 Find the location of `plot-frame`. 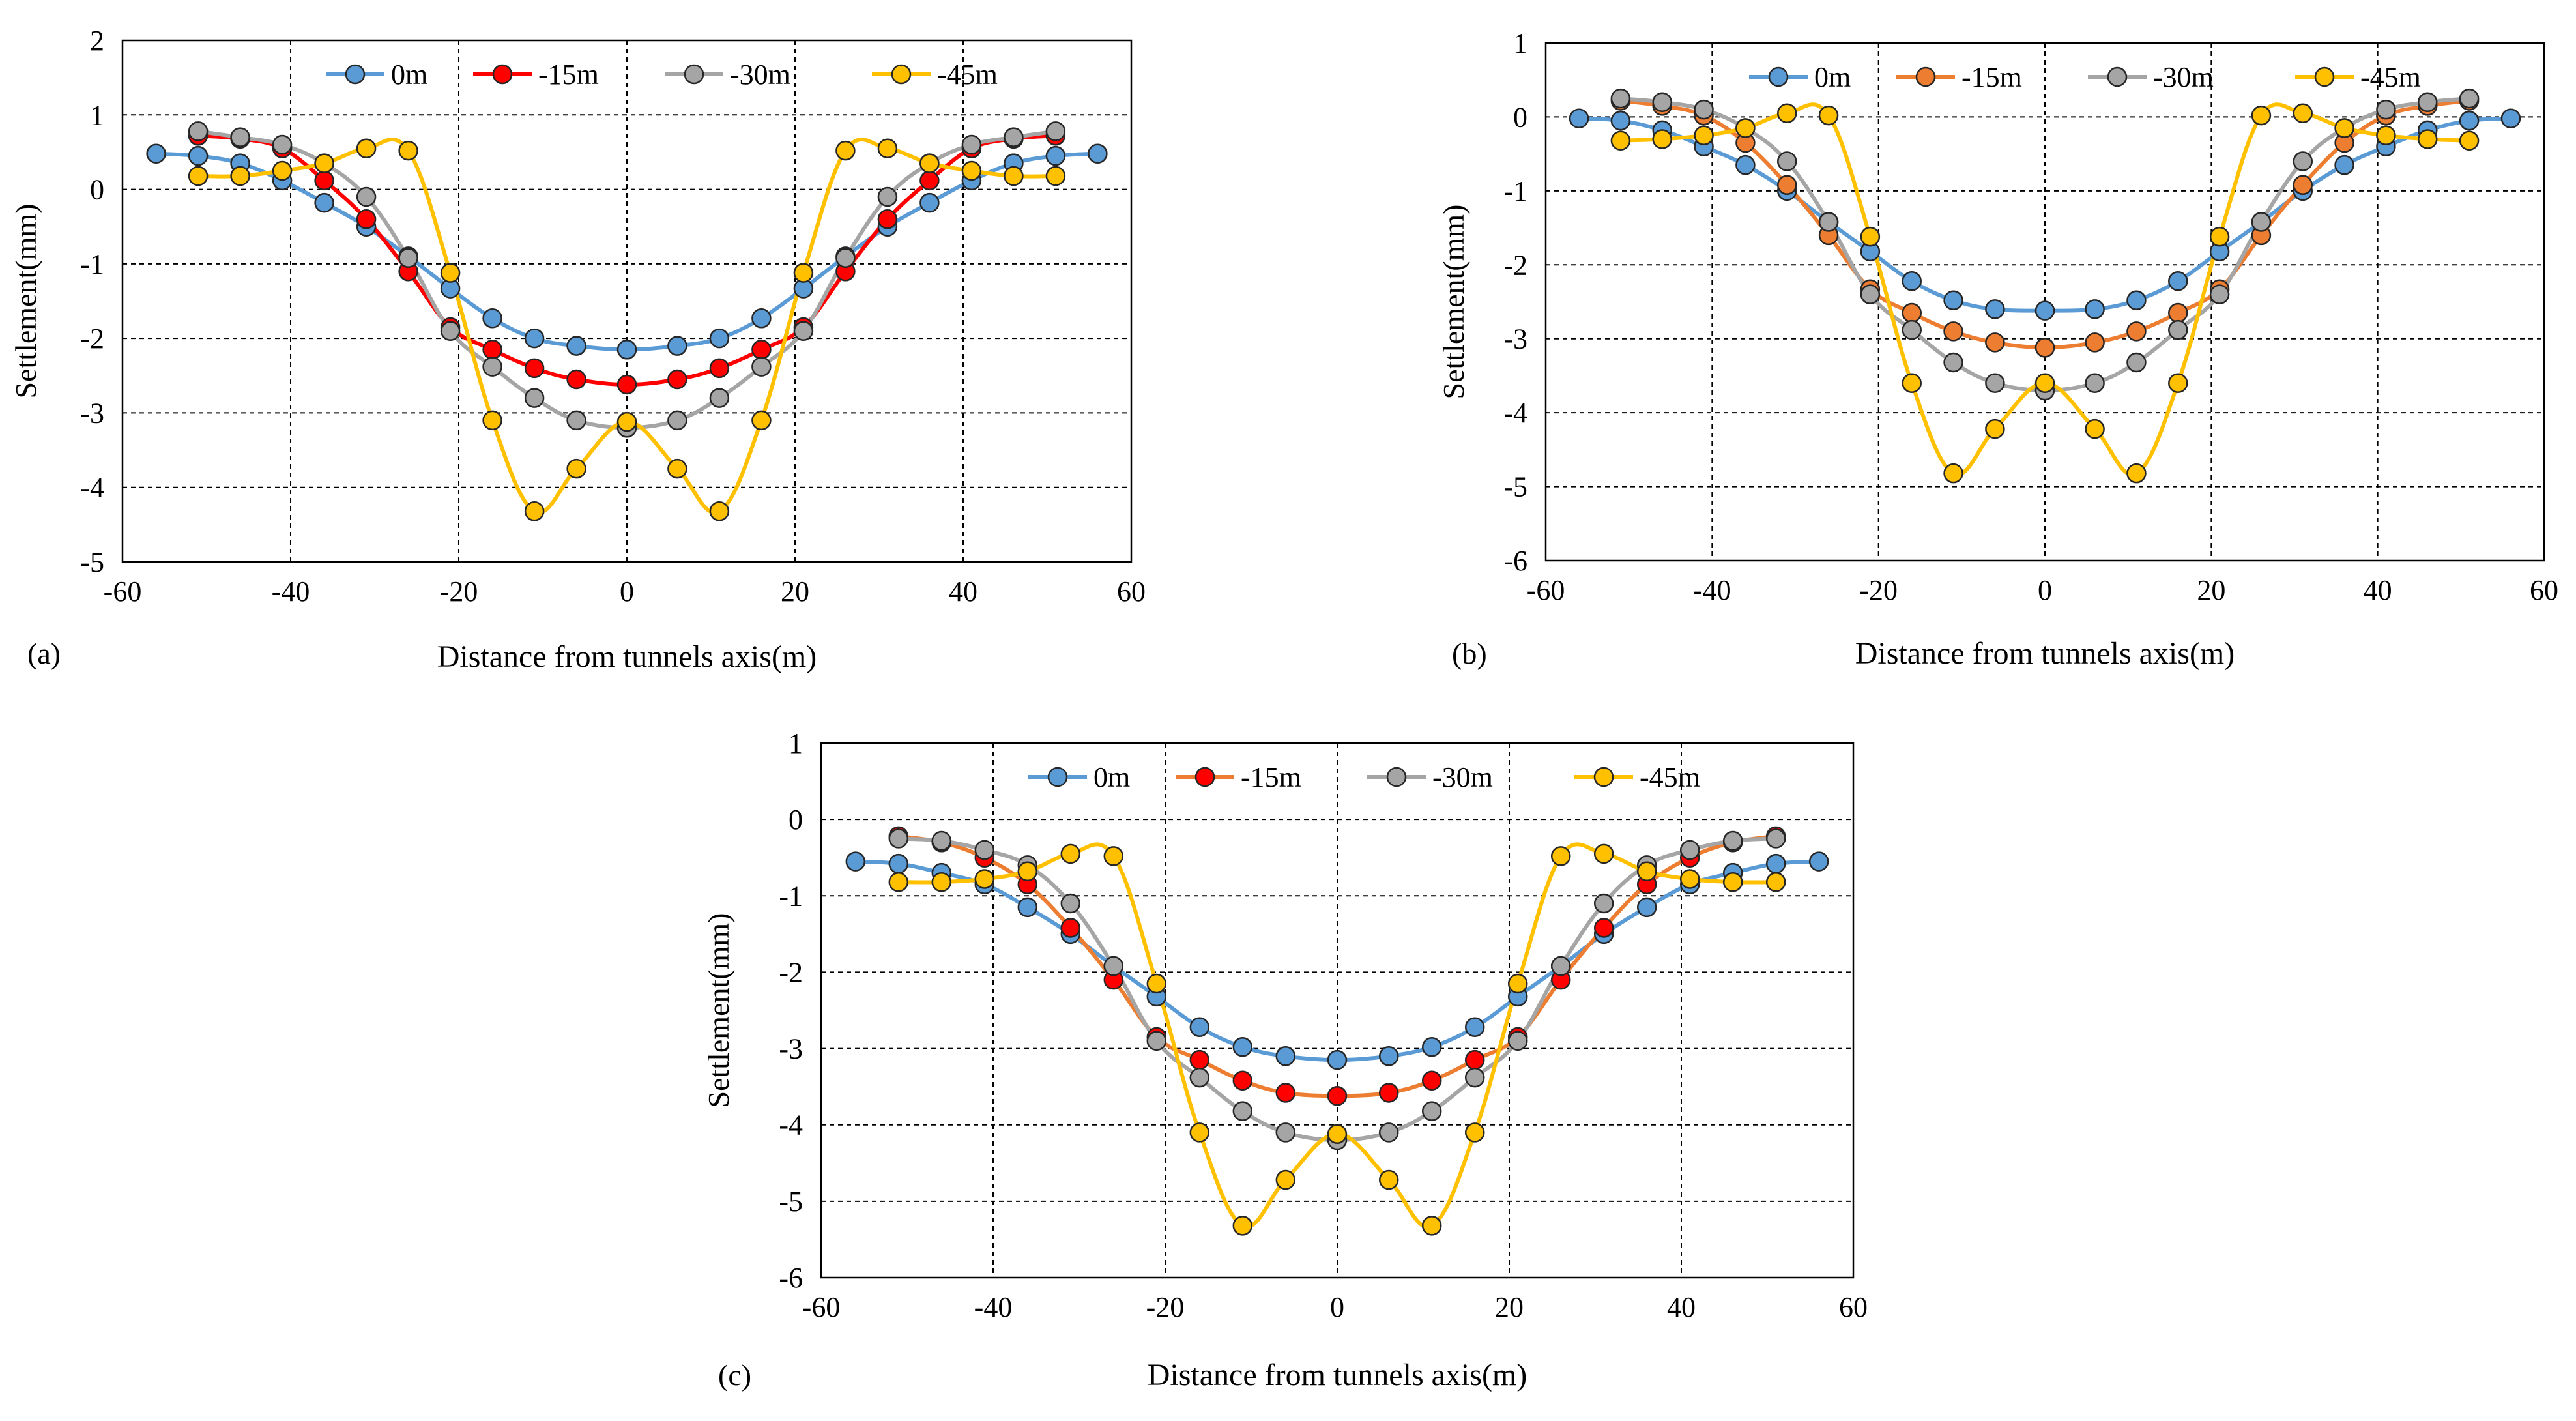

plot-frame is located at coordinates (627, 301).